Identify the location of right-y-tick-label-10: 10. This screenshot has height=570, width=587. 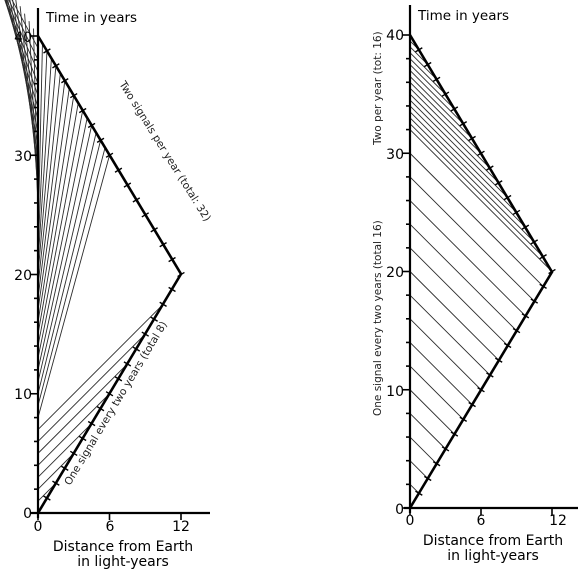
(395, 392).